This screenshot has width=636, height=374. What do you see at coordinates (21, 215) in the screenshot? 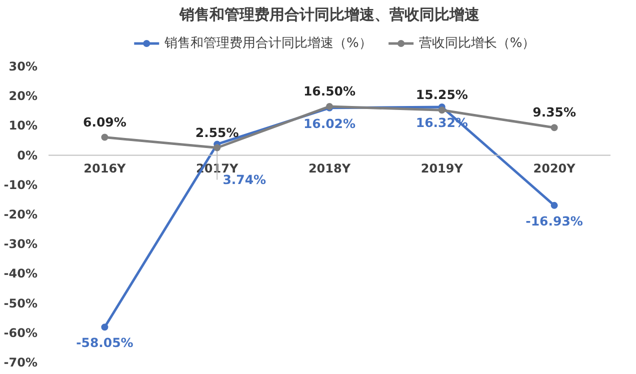
I see `y-tick-label: -20%` at bounding box center [21, 215].